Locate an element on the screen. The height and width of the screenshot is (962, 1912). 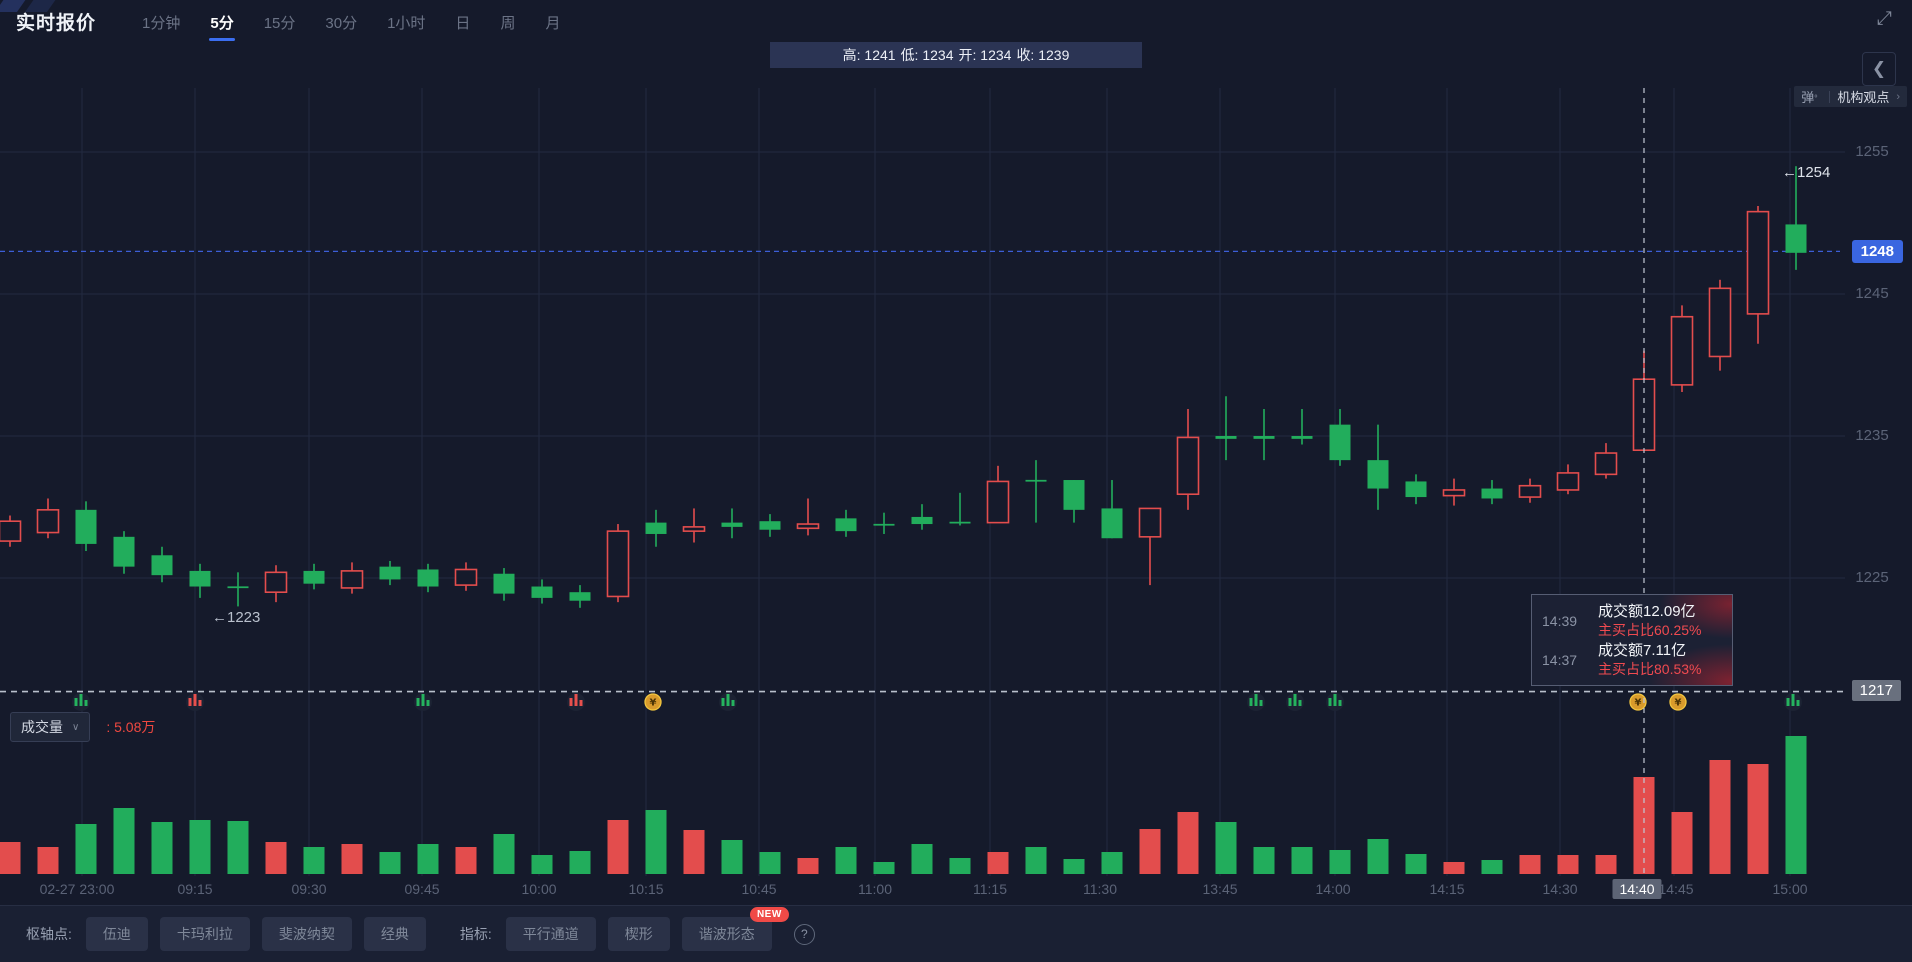
price-annotation: ←1223 is located at coordinates (236, 617).